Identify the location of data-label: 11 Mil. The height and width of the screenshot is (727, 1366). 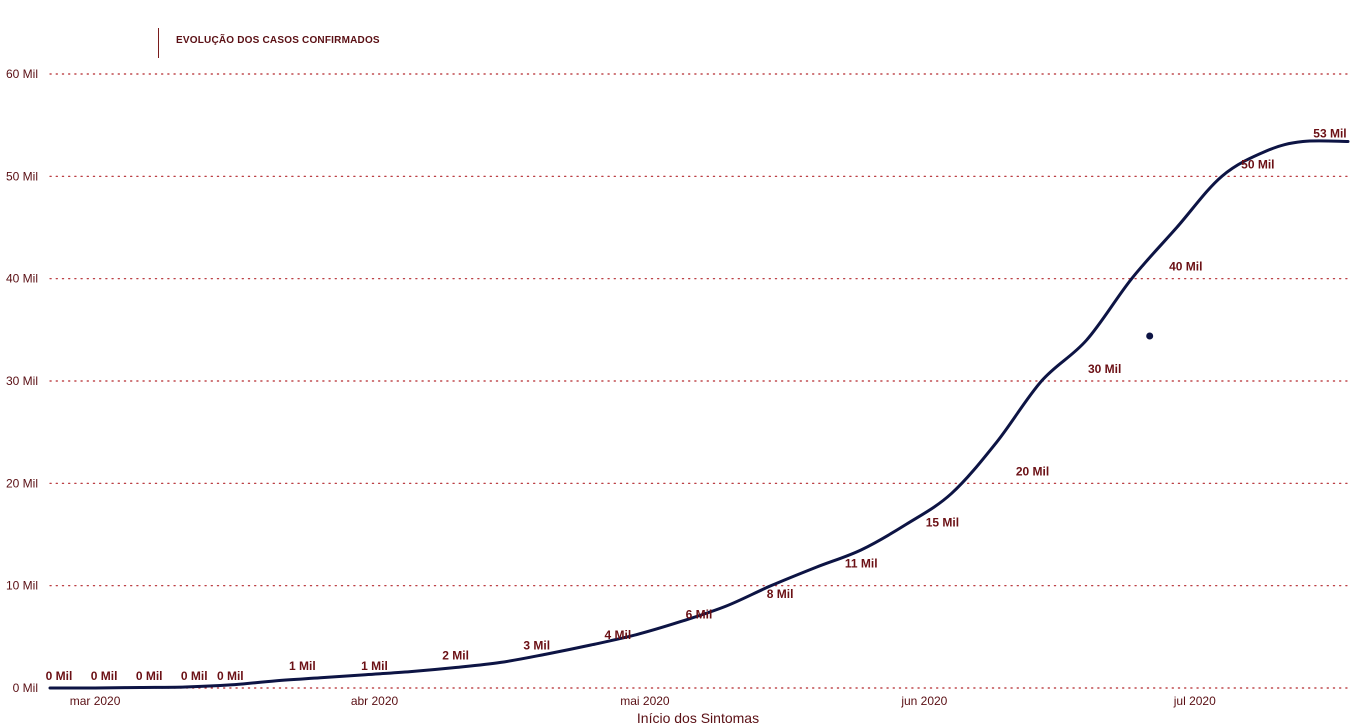
(861, 563).